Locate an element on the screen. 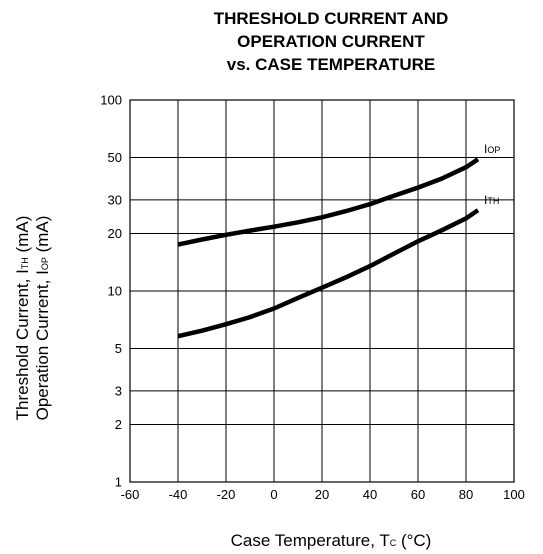 The width and height of the screenshot is (543, 554). series-labels: IOP ITH is located at coordinates (492, 174).